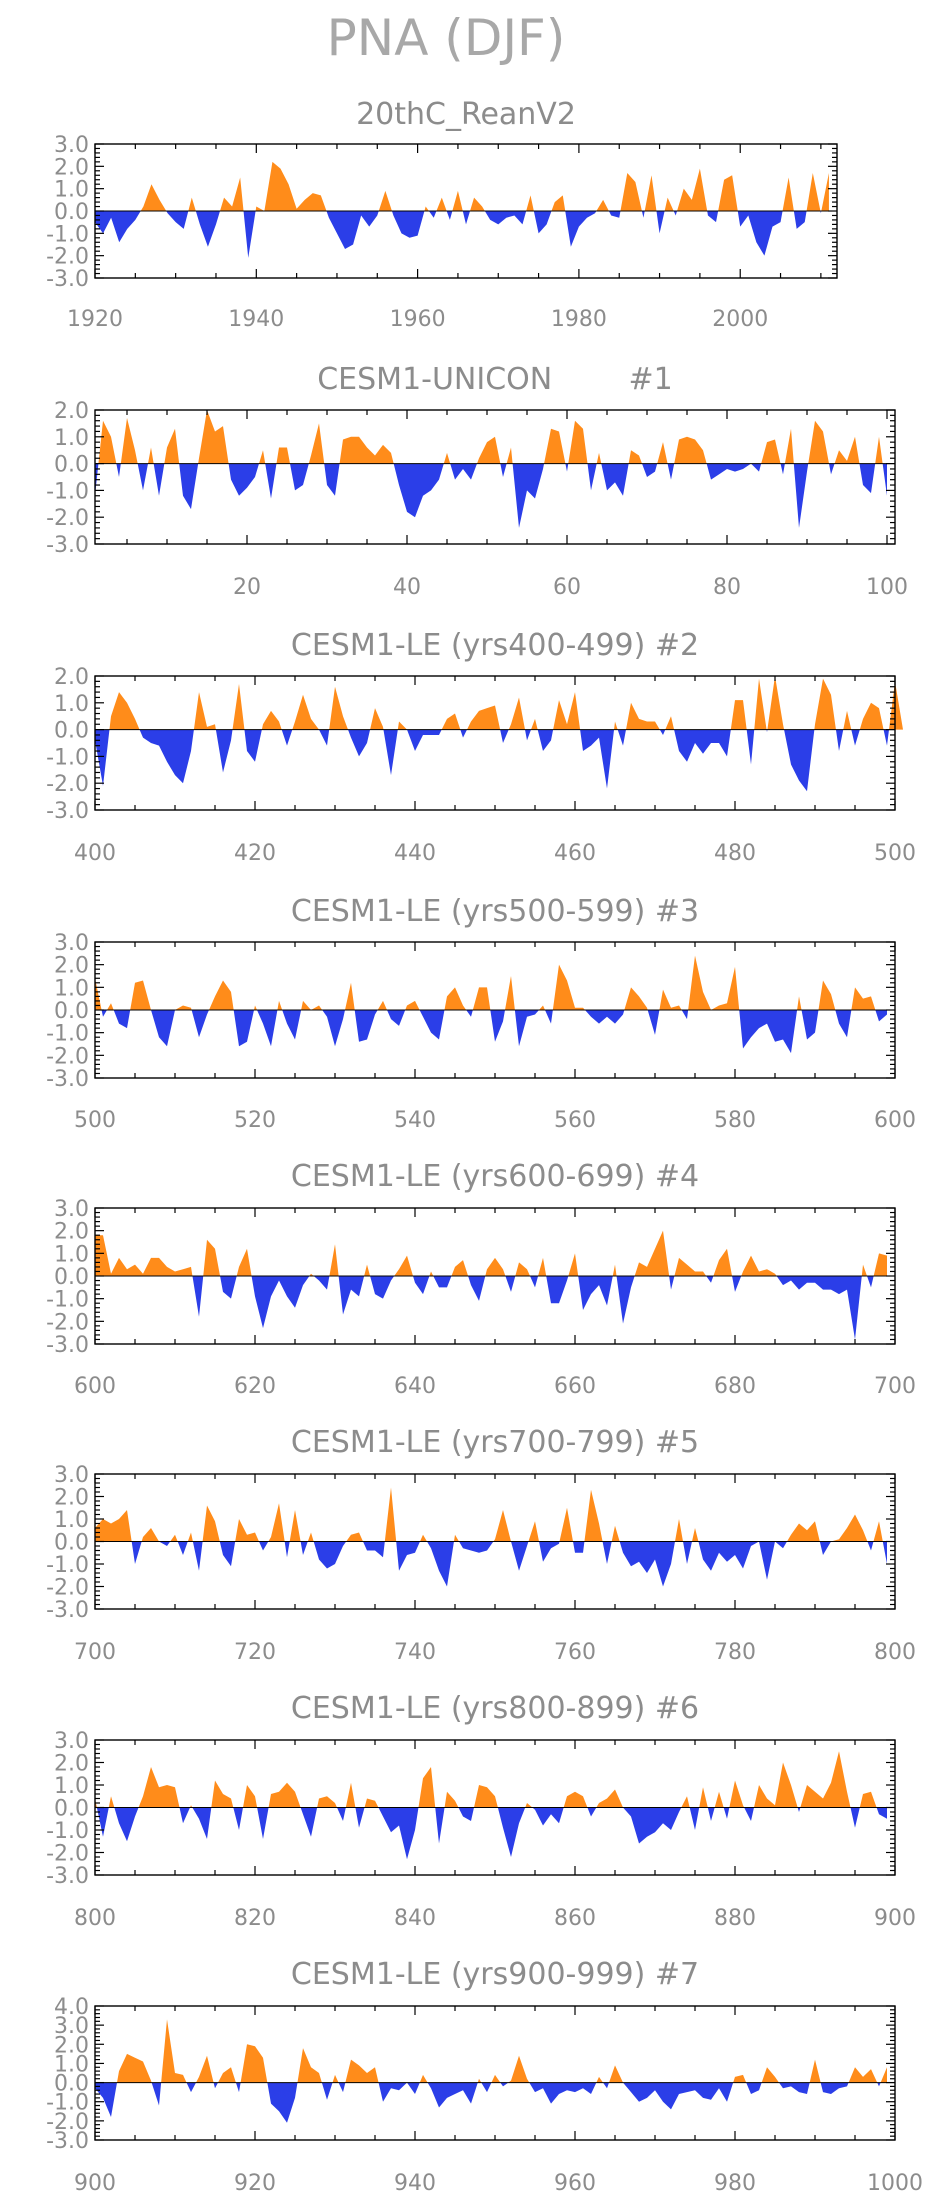 The image size is (931, 2194). Describe the element at coordinates (255, 1120) in the screenshot. I see `x-tick-label: 520` at that location.